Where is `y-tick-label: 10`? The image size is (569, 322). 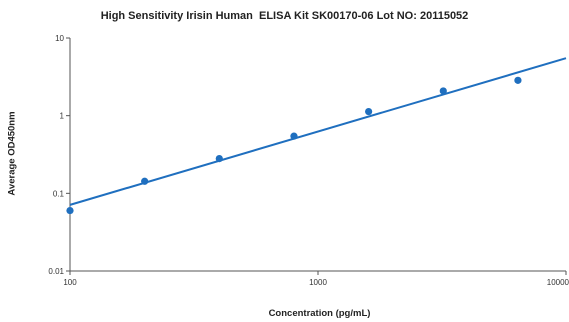
y-tick-label: 10 is located at coordinates (59, 38).